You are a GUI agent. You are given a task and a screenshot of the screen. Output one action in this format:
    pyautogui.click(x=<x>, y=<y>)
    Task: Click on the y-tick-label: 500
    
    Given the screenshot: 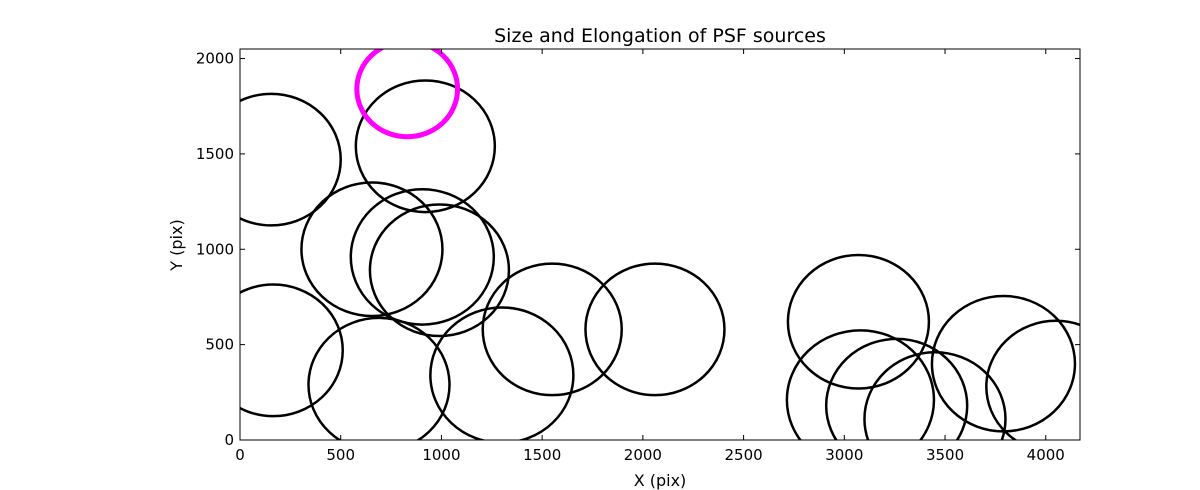 What is the action you would take?
    pyautogui.click(x=219, y=345)
    